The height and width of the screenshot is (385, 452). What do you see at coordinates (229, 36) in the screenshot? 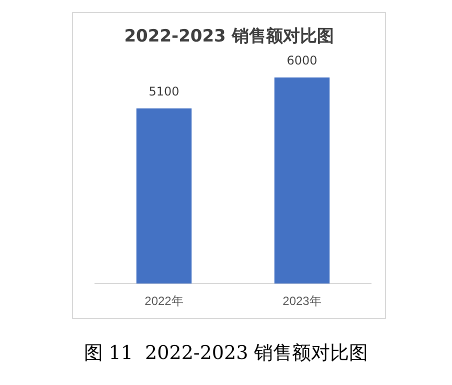
I see `chart-title: 2022-2023 销售额对比图` at bounding box center [229, 36].